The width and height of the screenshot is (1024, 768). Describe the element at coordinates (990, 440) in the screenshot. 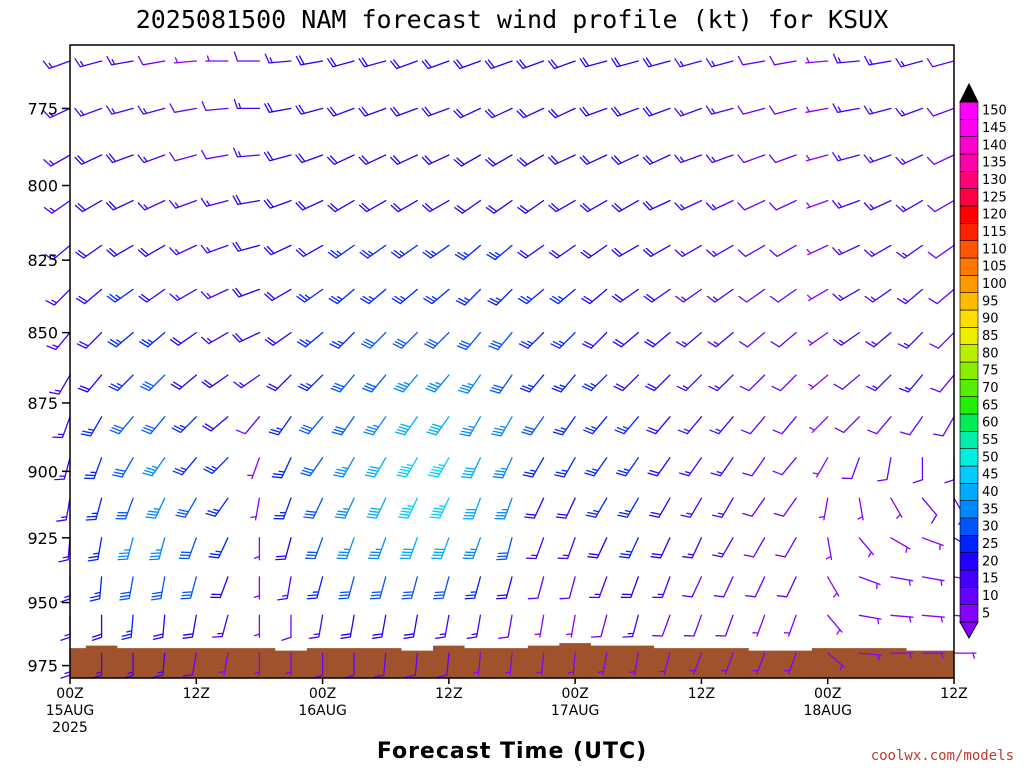

I see `colorbar-label: 55` at that location.